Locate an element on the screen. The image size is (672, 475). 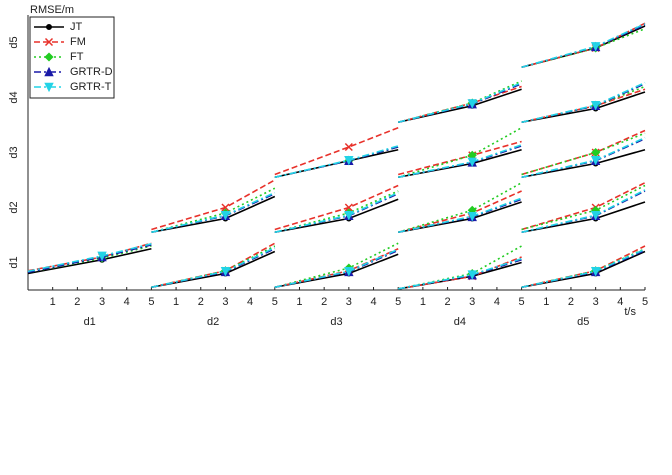
legend-label: FM is located at coordinates (78, 42).